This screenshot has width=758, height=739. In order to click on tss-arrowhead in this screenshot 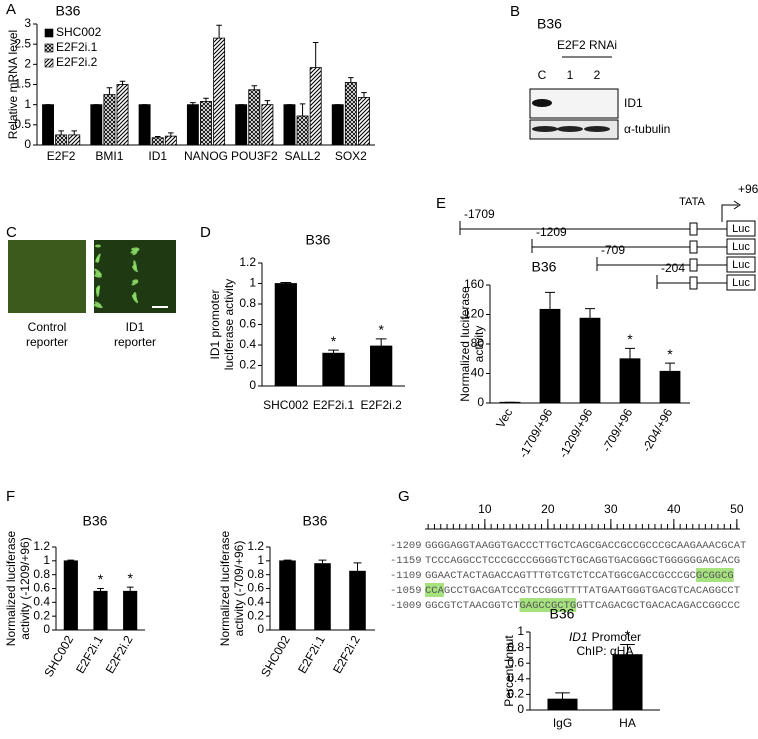, I will do `click(737, 205)`.